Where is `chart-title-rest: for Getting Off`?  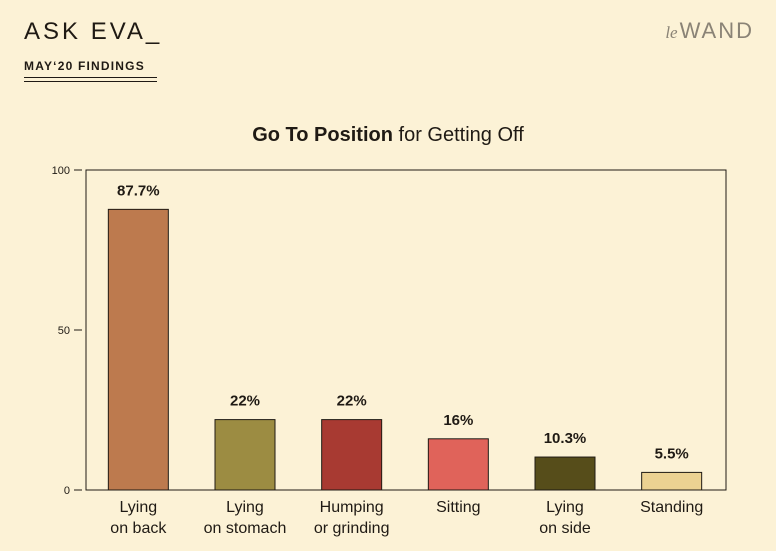 chart-title-rest: for Getting Off is located at coordinates (461, 135).